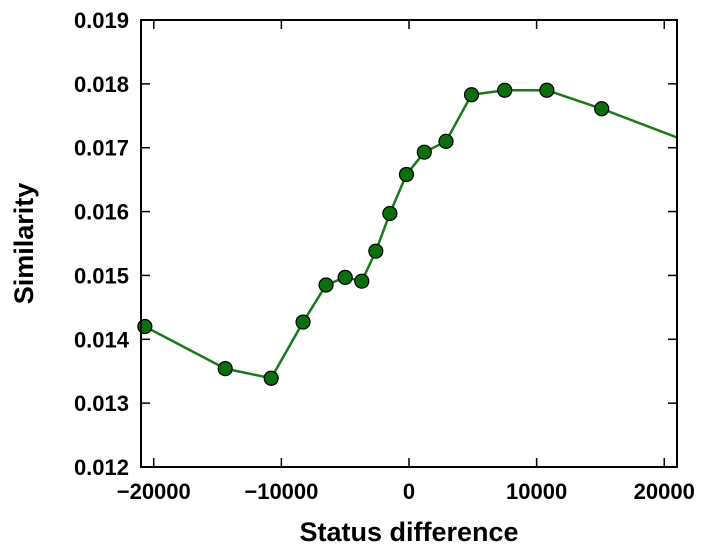 The height and width of the screenshot is (551, 713). Describe the element at coordinates (101, 20) in the screenshot. I see `y-tick-label: 0.019` at that location.